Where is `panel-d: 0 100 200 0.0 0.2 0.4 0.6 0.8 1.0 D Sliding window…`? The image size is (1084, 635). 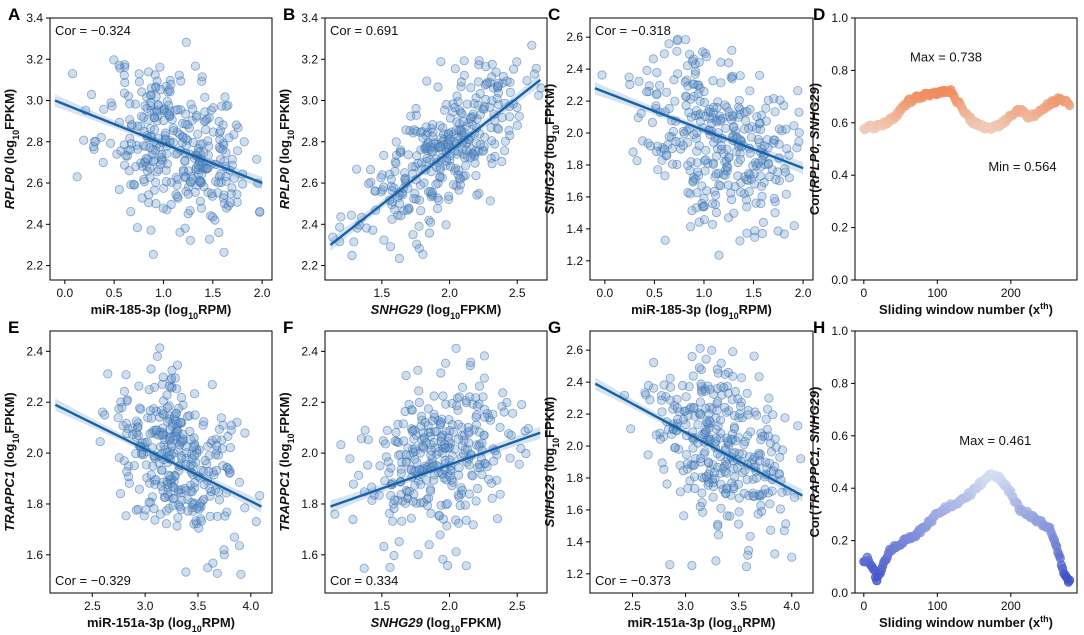
panel-d: 0 100 200 0.0 0.2 0.4 0.6 0.8 1.0 D Sliding window… is located at coordinates (942, 161).